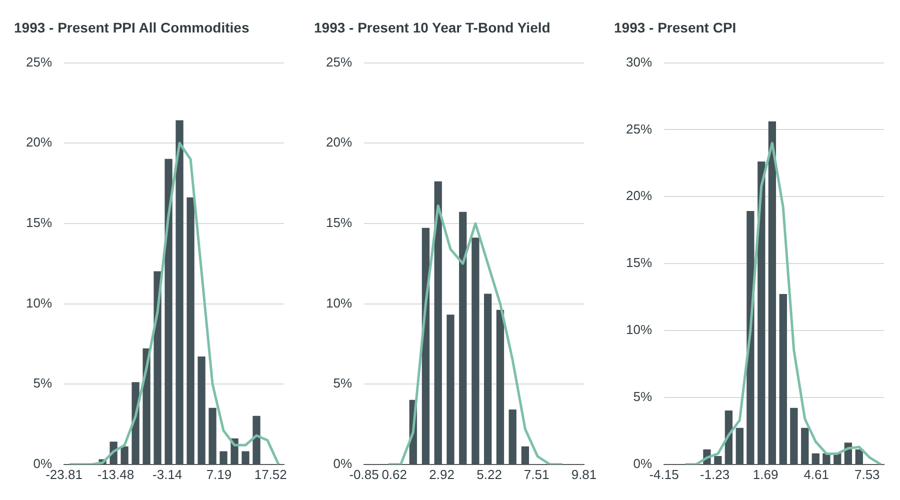 The image size is (900, 500). I want to click on x-tick-label: -3.14, so click(167, 474).